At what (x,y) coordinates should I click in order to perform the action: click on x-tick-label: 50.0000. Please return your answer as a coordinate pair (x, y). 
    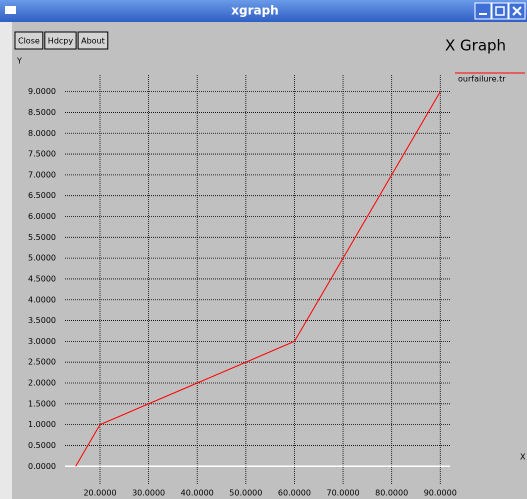
    Looking at the image, I should click on (245, 493).